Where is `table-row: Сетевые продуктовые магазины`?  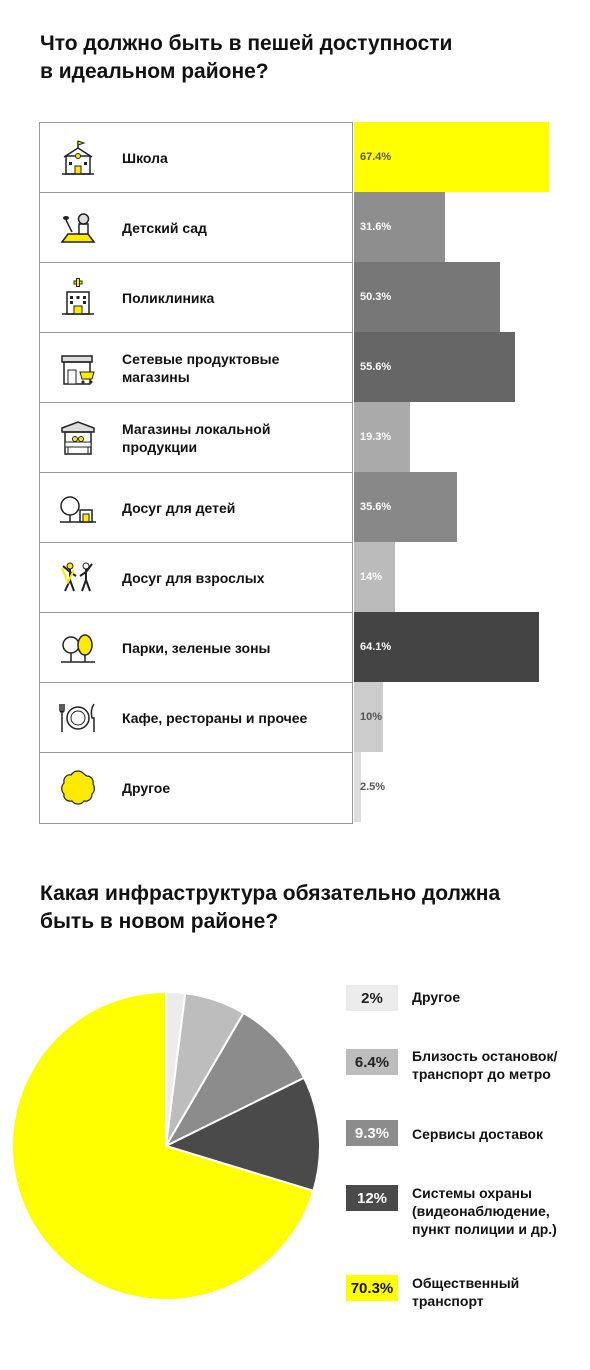 table-row: Сетевые продуктовые магазины is located at coordinates (196, 368).